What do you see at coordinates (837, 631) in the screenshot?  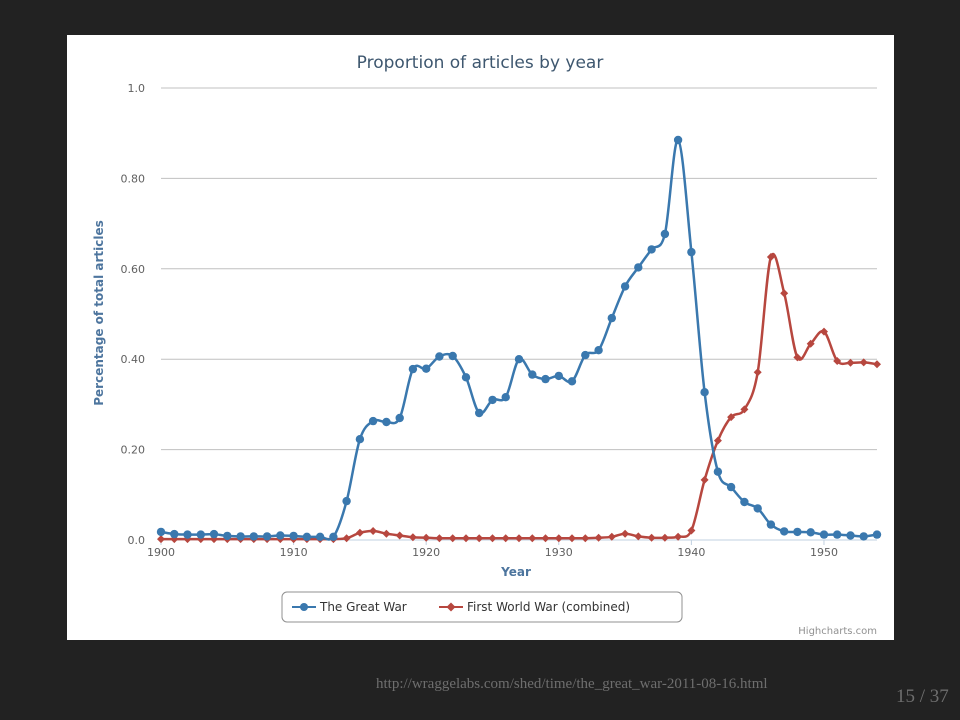 I see `credits-text: Highcharts.com` at bounding box center [837, 631].